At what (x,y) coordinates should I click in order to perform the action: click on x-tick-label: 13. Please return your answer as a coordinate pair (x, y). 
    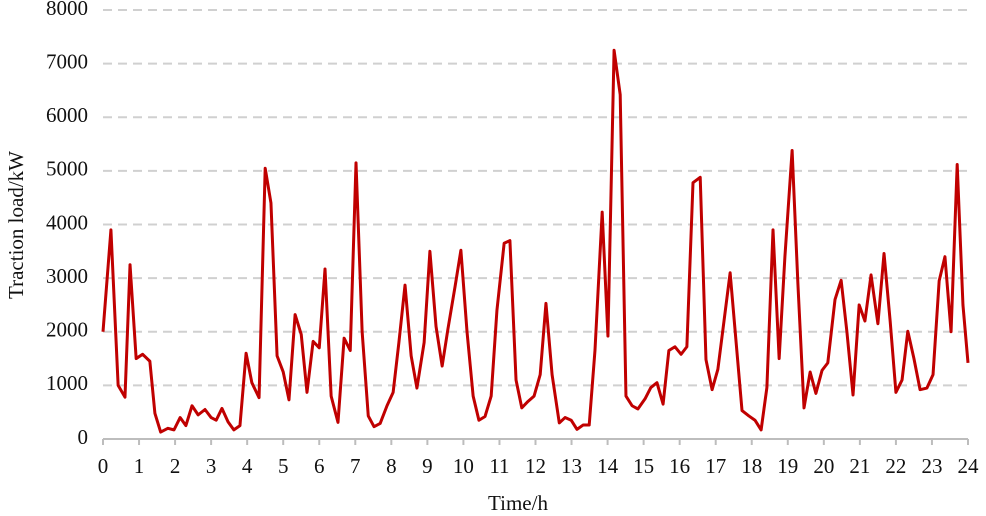
    Looking at the image, I should click on (571, 466).